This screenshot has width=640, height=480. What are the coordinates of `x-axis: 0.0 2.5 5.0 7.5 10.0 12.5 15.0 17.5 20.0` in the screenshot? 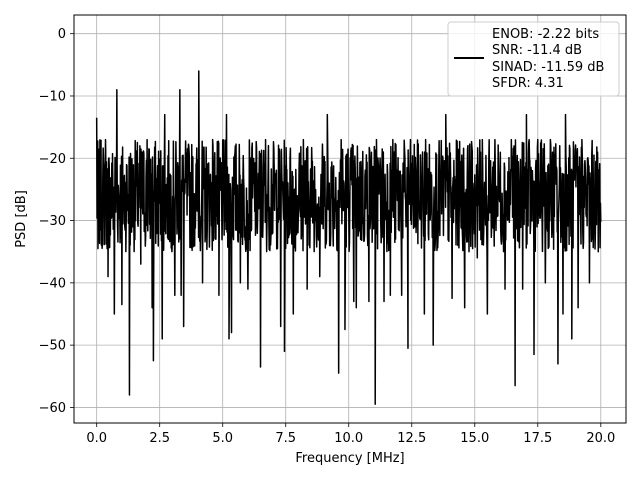 It's located at (350, 434).